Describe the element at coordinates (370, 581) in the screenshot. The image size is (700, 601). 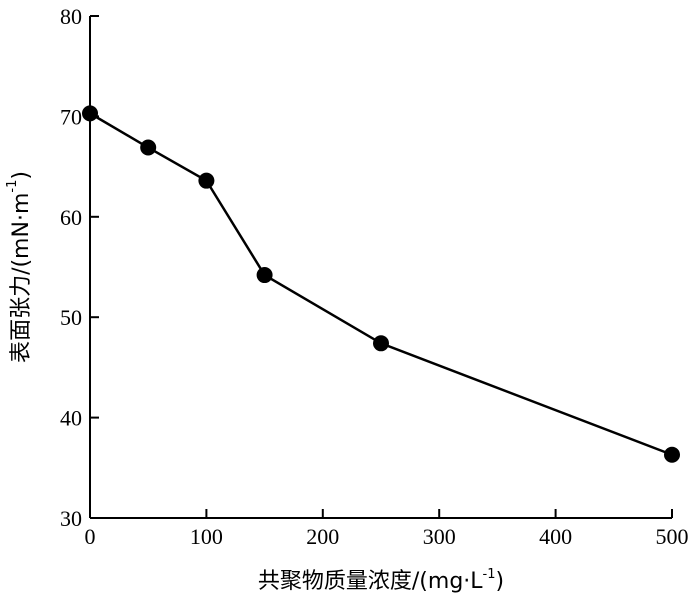
I see `x-axis-title-main: 共聚物质量浓度/(mg·L` at that location.